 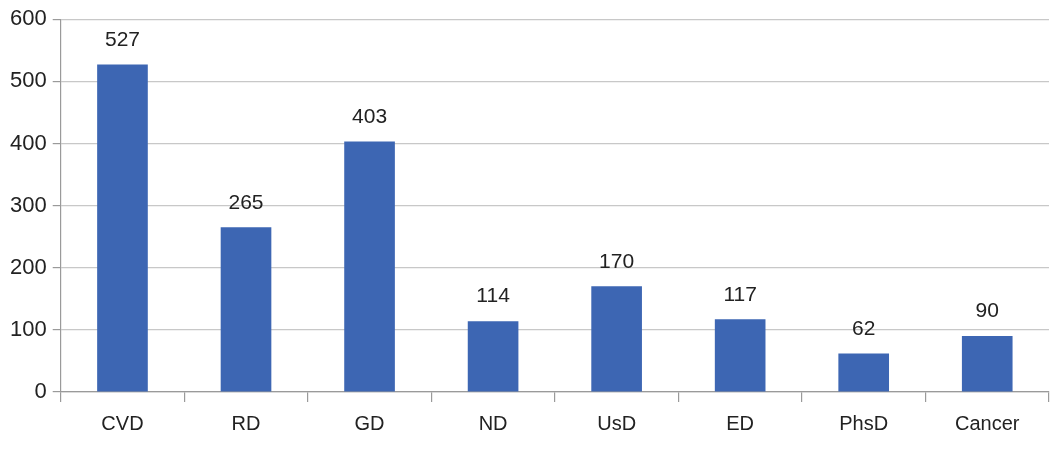 I want to click on x-tick-label: GD, so click(x=369, y=422).